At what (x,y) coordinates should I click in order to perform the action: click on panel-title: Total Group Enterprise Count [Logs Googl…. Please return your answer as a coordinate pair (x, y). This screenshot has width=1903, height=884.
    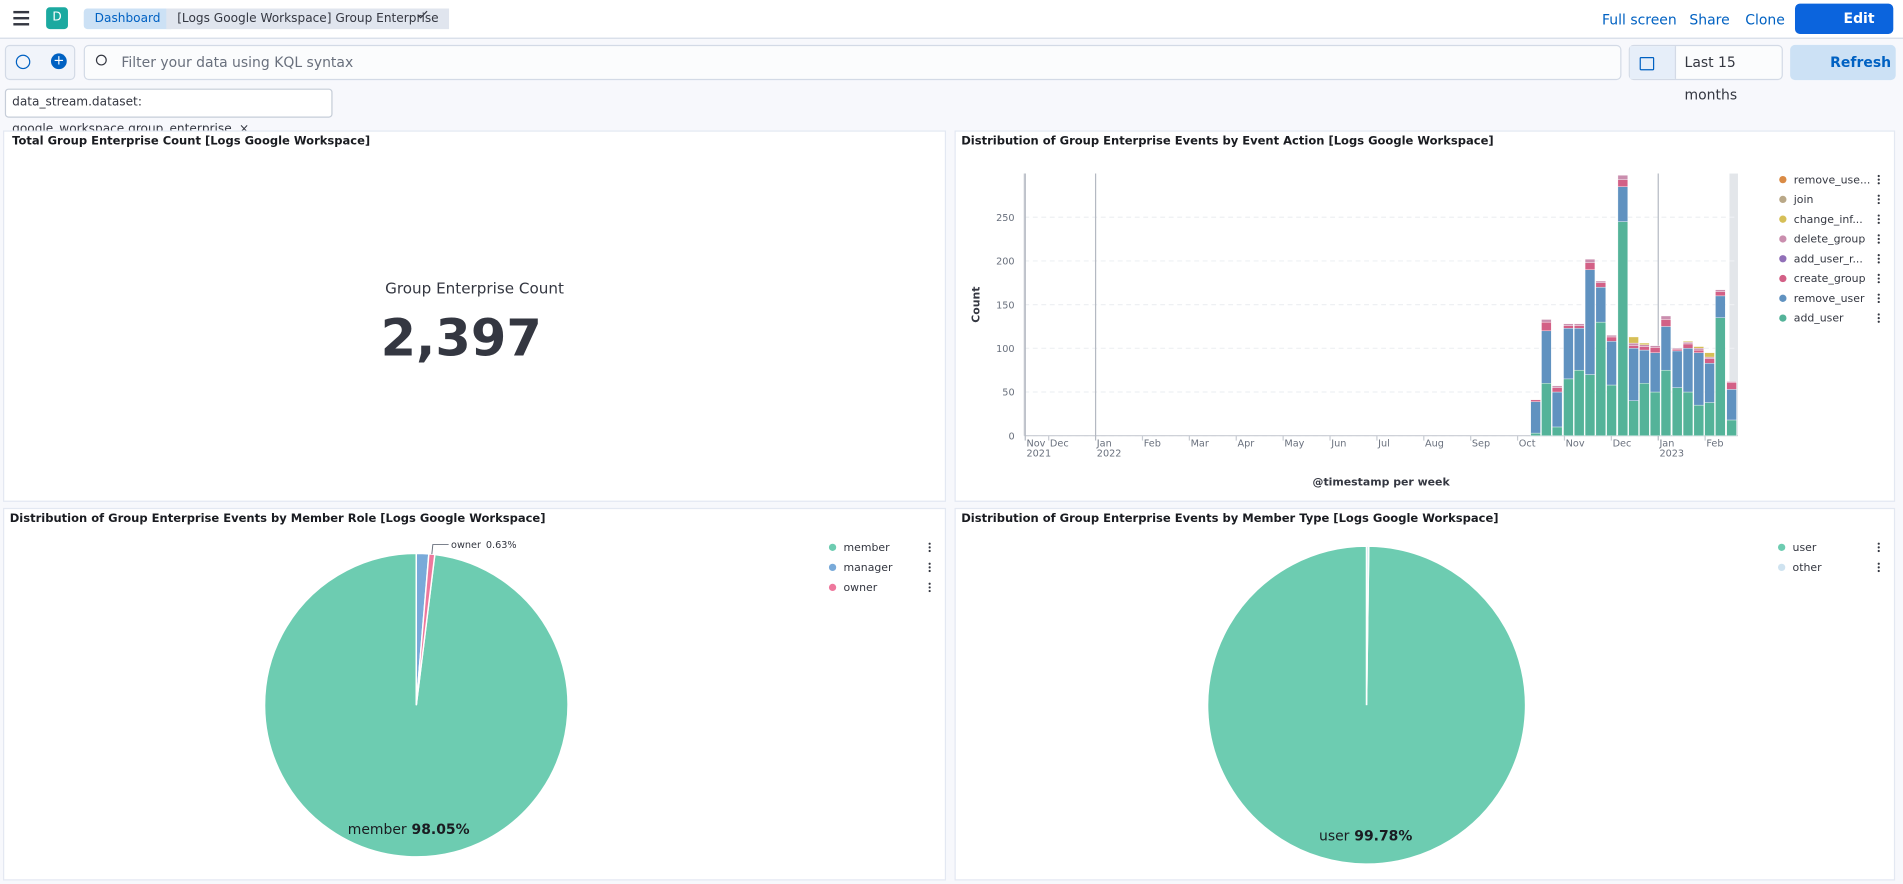
    Looking at the image, I should click on (191, 140).